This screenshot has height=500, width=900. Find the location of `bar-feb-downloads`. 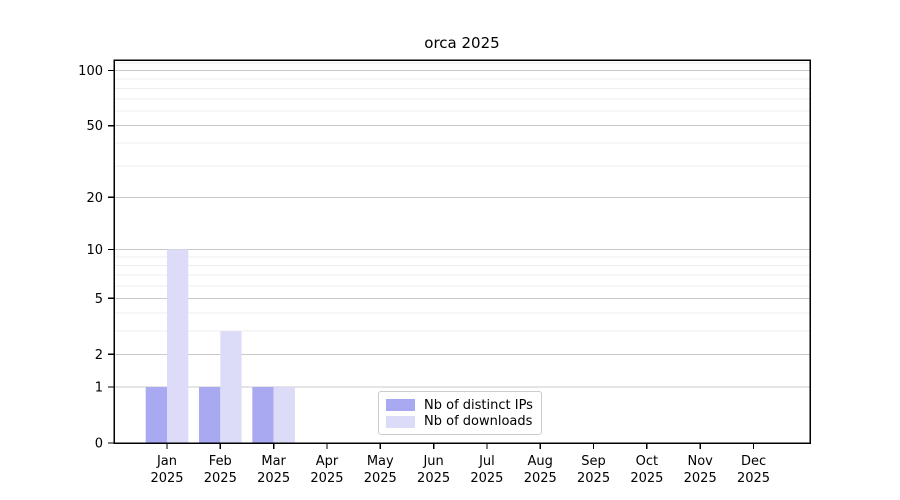

bar-feb-downloads is located at coordinates (231, 387).